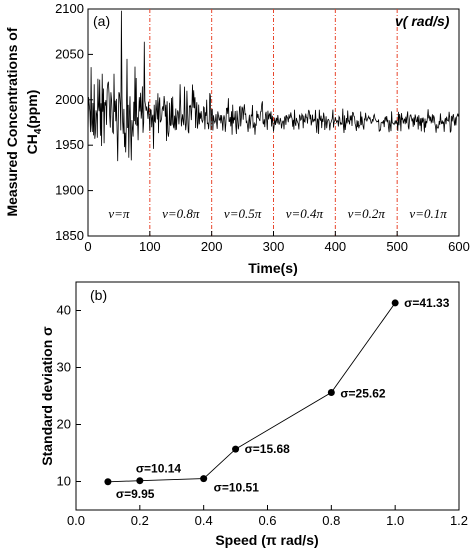 This screenshot has width=472, height=550. What do you see at coordinates (150, 246) in the screenshot?
I see `x-tick-label: 100` at bounding box center [150, 246].